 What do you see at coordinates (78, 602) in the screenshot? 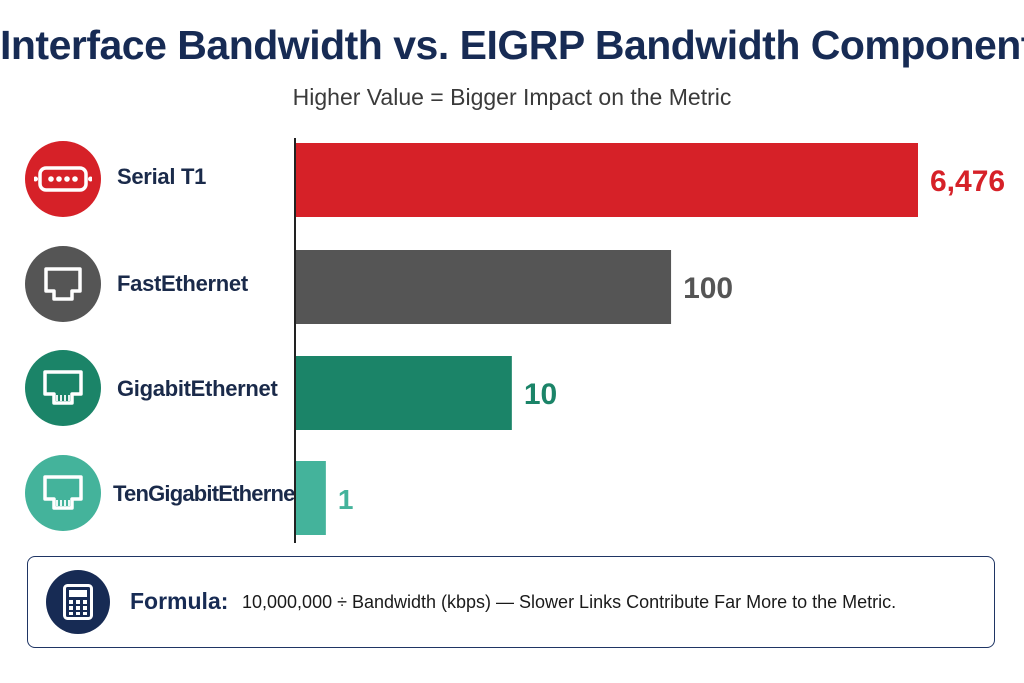
I see `calculator-icon` at bounding box center [78, 602].